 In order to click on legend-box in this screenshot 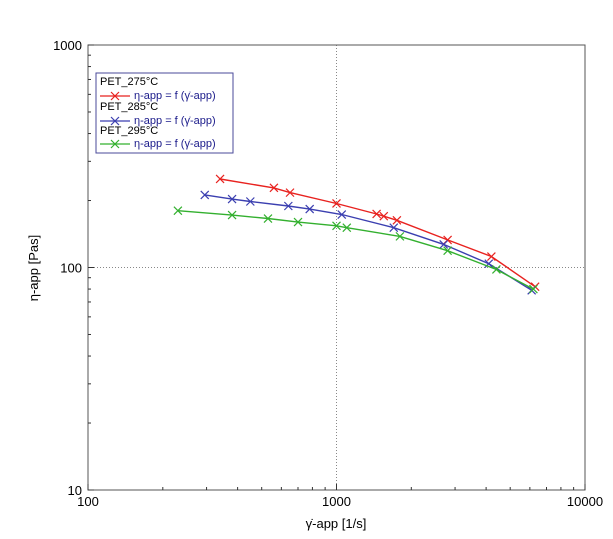, I will do `click(164, 113)`.